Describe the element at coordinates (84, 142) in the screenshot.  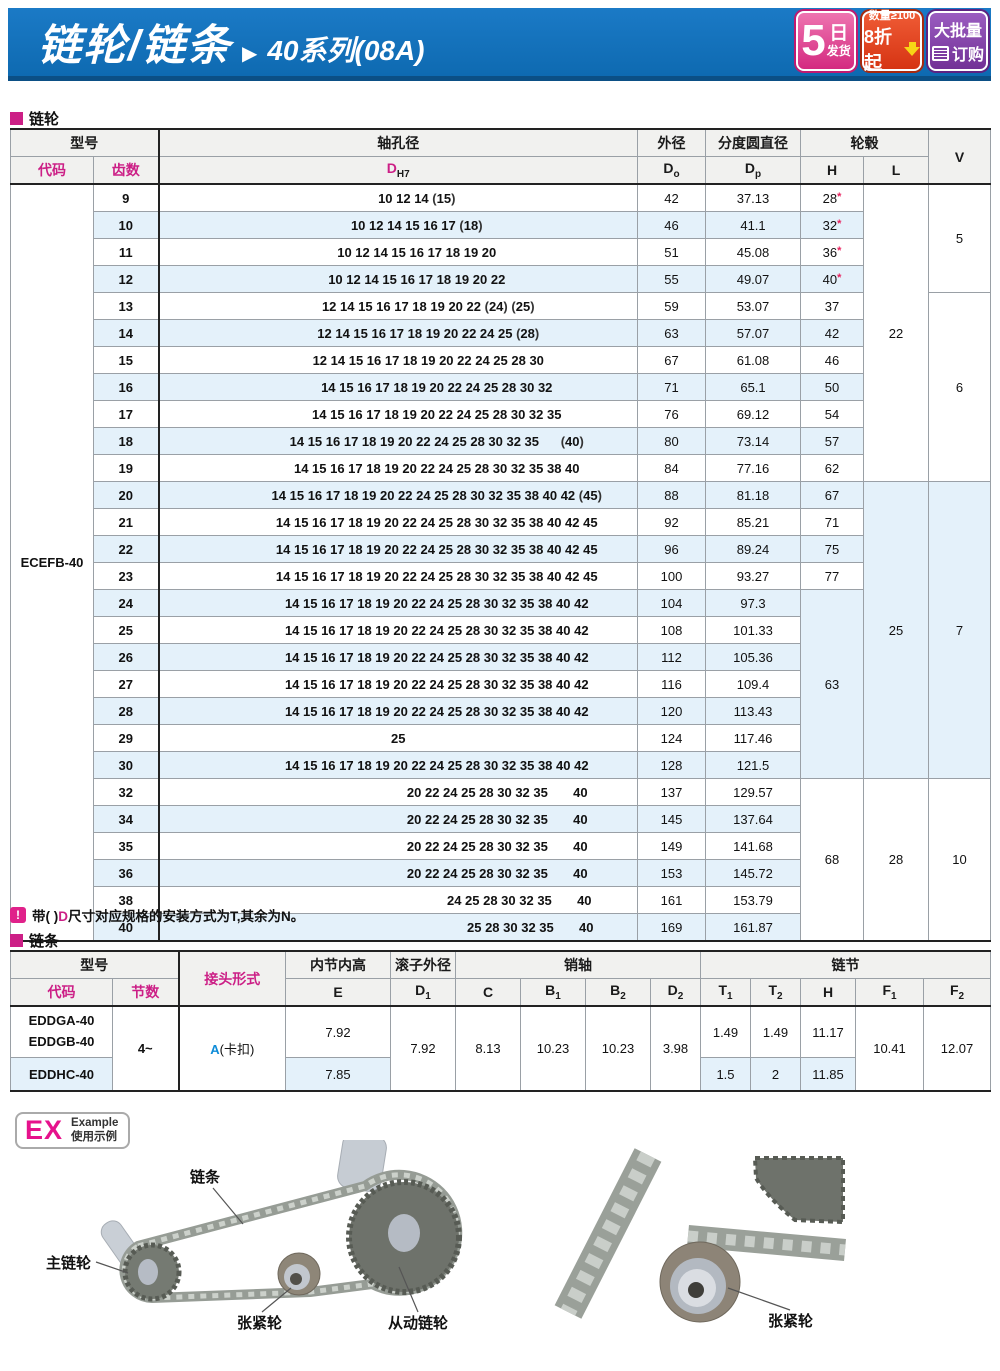
I see `col-header-model: 型号` at that location.